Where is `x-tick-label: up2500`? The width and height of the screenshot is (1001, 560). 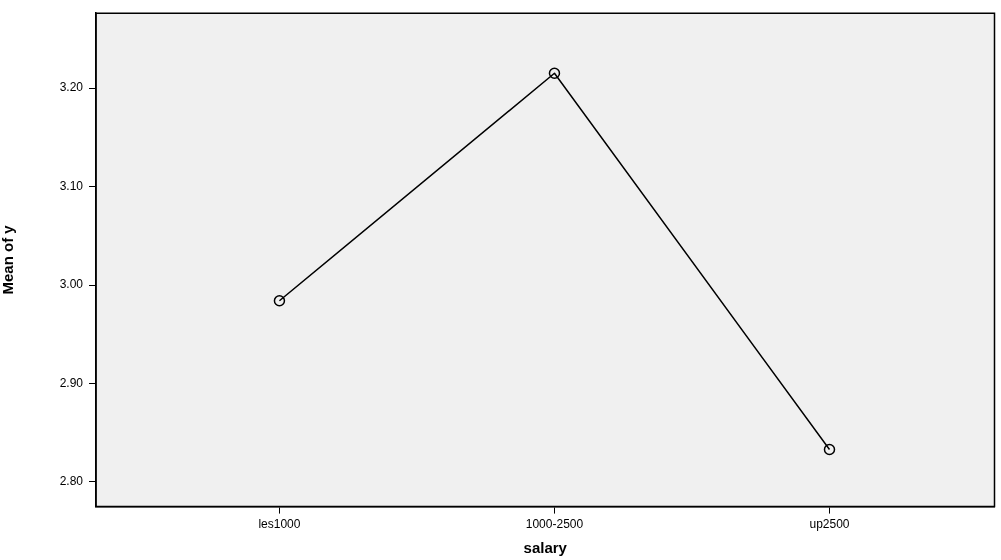 x-tick-label: up2500 is located at coordinates (829, 524).